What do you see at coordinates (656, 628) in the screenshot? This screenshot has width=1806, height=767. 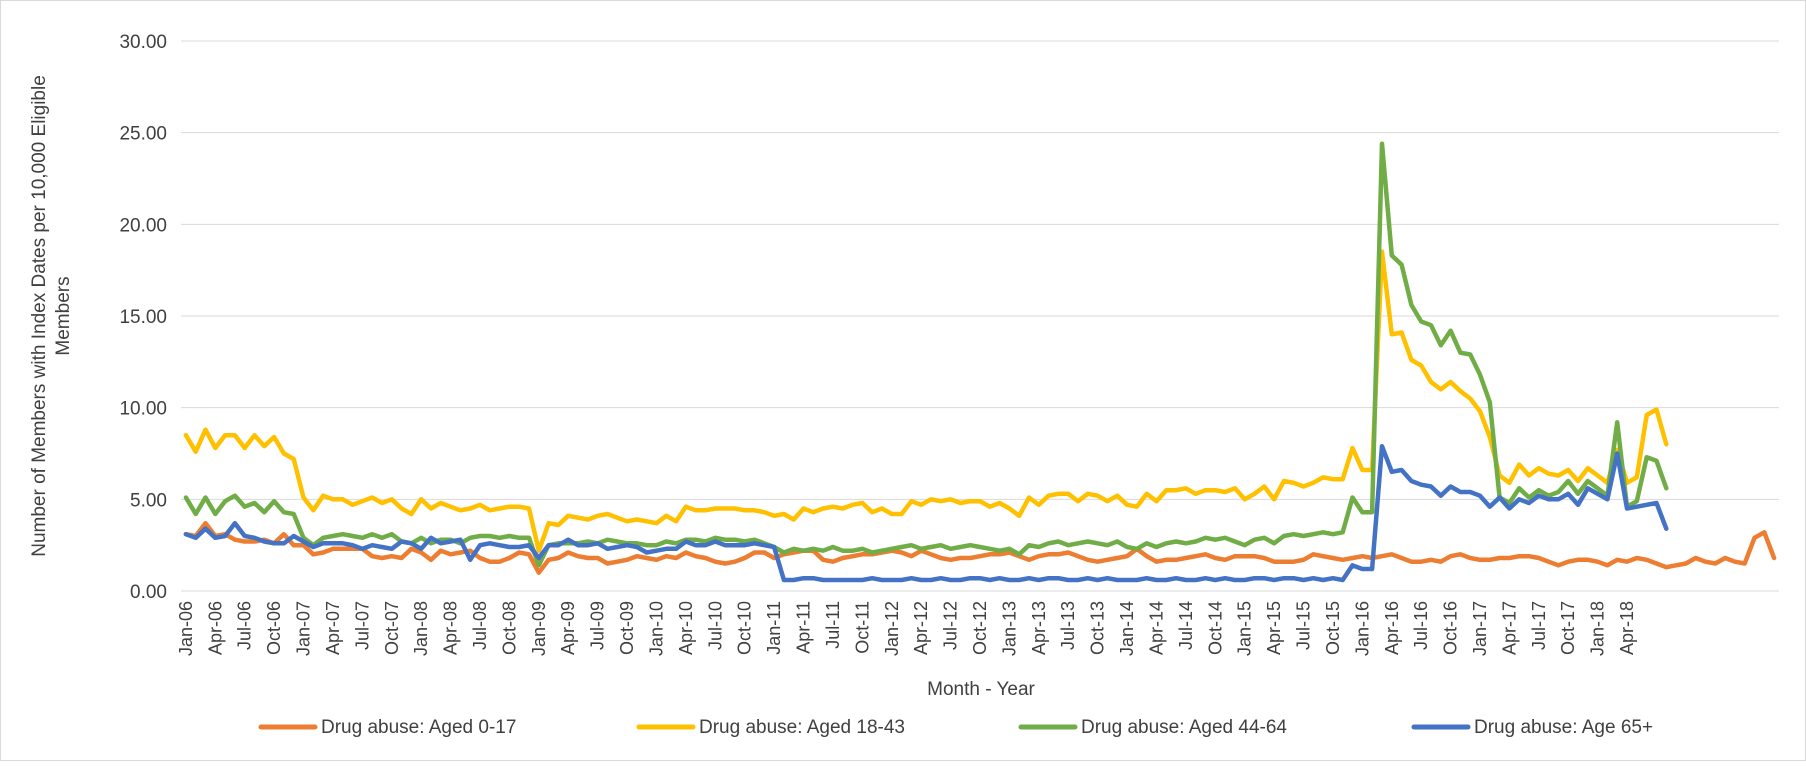 I see `x-tick-label: Jan-10` at bounding box center [656, 628].